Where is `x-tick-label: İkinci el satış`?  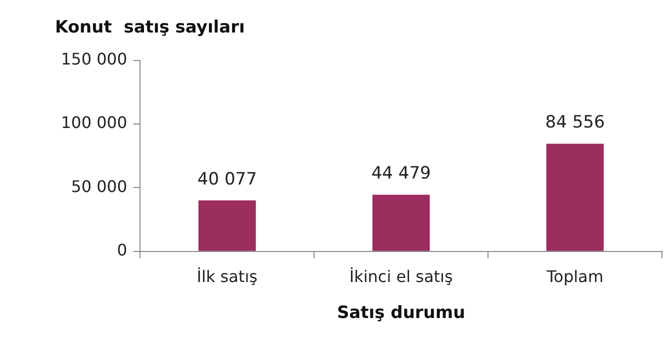 x-tick-label: İkinci el satış is located at coordinates (401, 276).